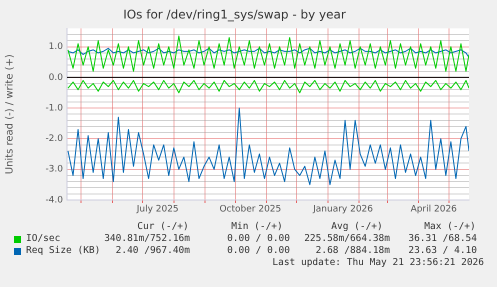  I want to click on y-tick-label: 0.0, so click(56, 77).